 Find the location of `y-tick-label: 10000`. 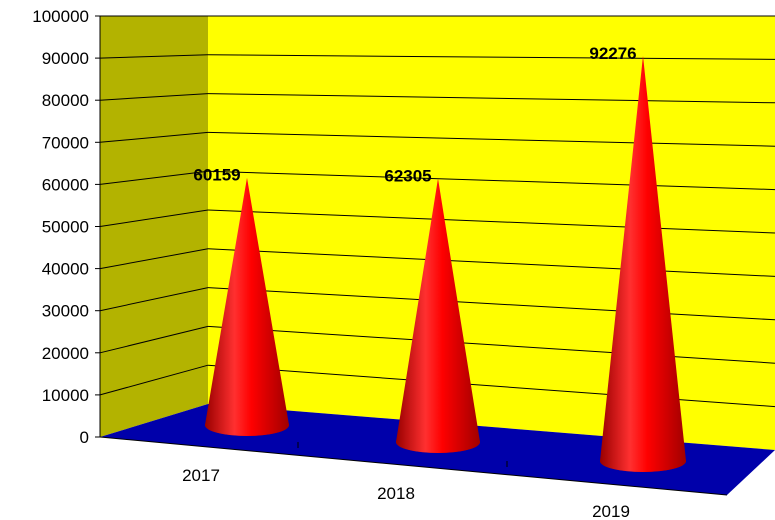

y-tick-label: 10000 is located at coordinates (65, 395).